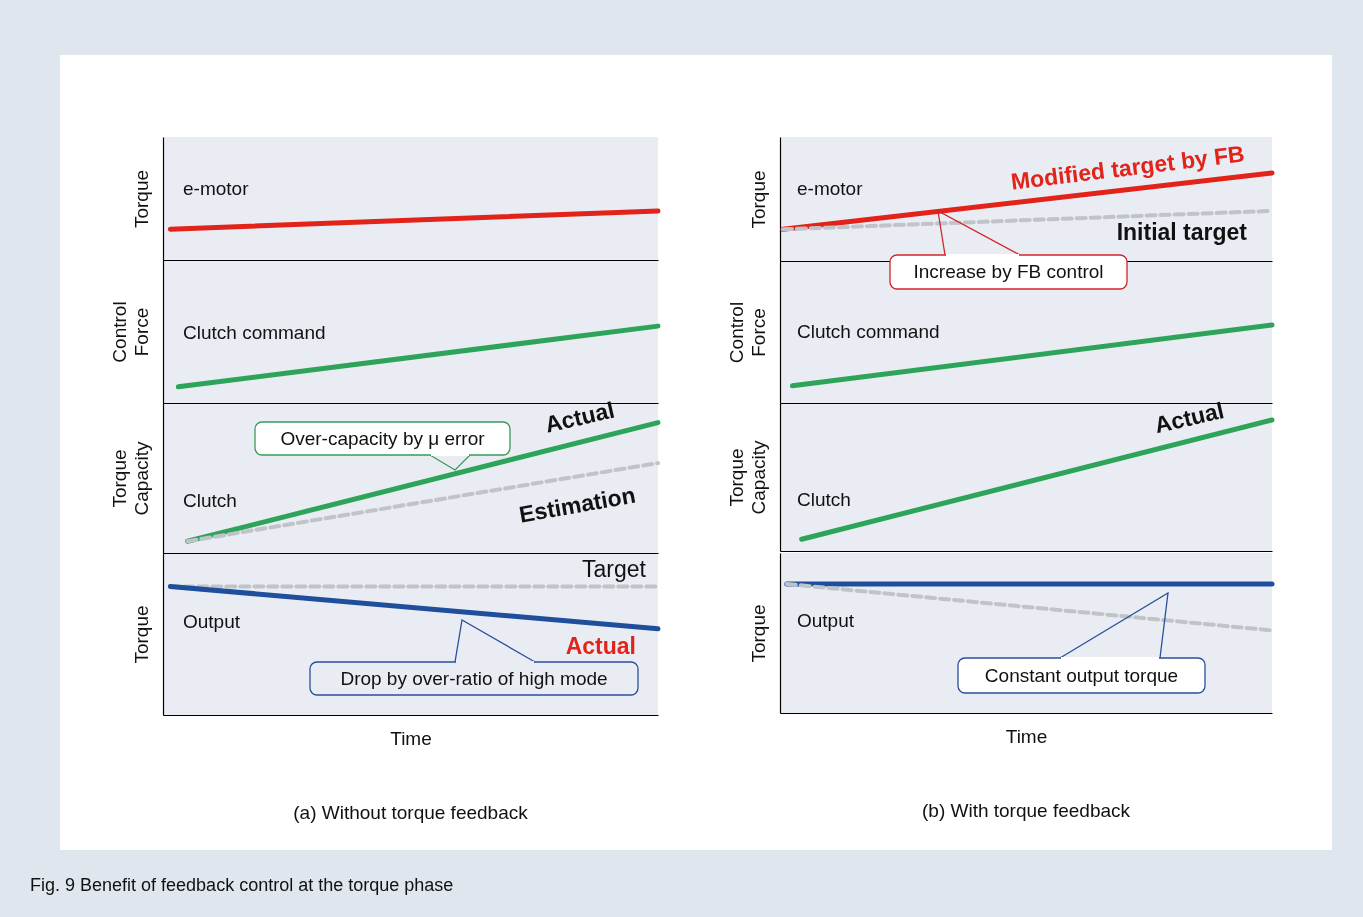 This screenshot has width=1363, height=917. I want to click on series-label: Target, so click(614, 569).